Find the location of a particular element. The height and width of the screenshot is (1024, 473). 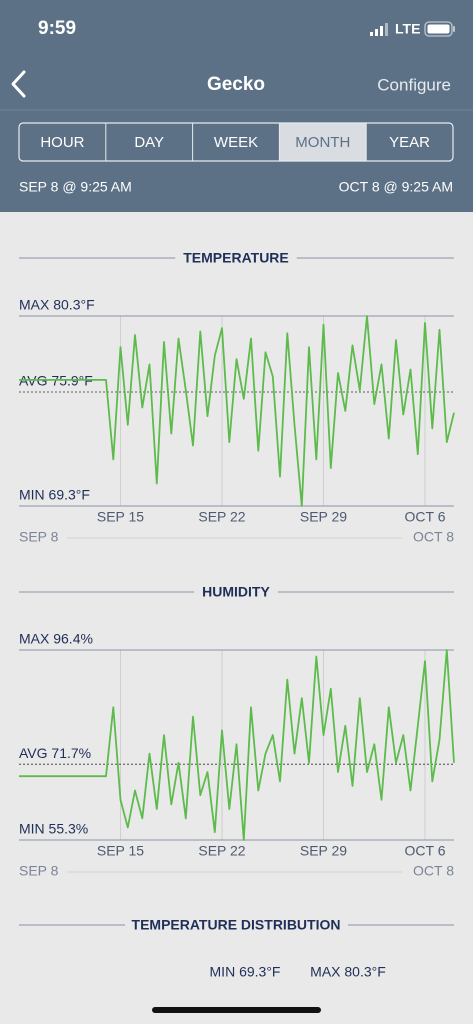

y-tick-label: AVG 71.7% is located at coordinates (55, 753).